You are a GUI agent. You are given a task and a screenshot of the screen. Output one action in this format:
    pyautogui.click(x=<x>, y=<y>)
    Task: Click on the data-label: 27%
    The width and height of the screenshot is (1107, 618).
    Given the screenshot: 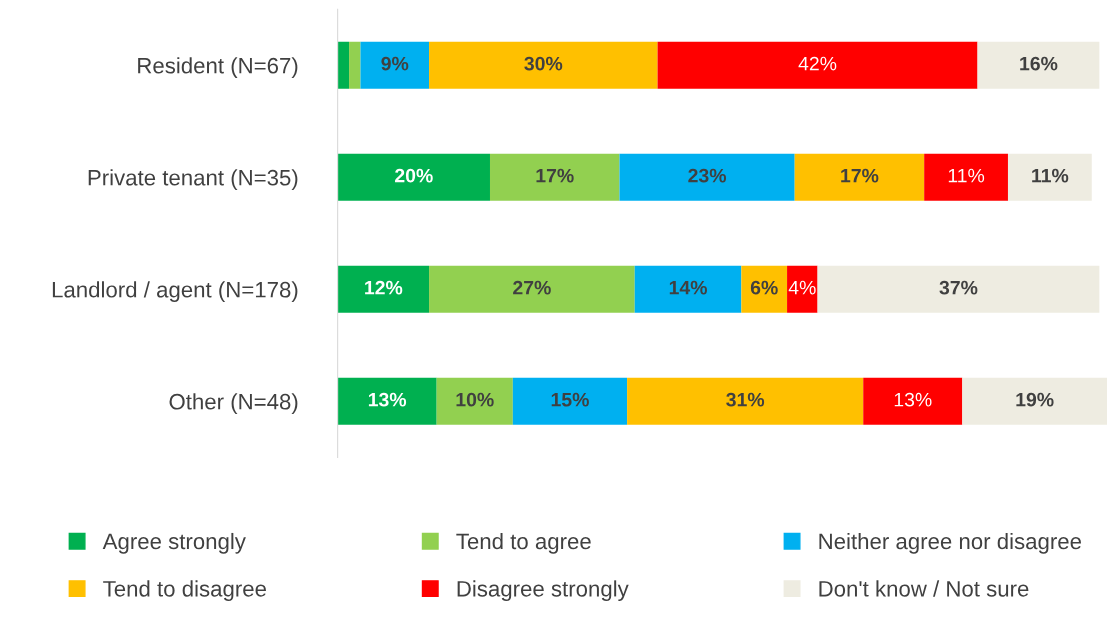 What is the action you would take?
    pyautogui.click(x=532, y=287)
    